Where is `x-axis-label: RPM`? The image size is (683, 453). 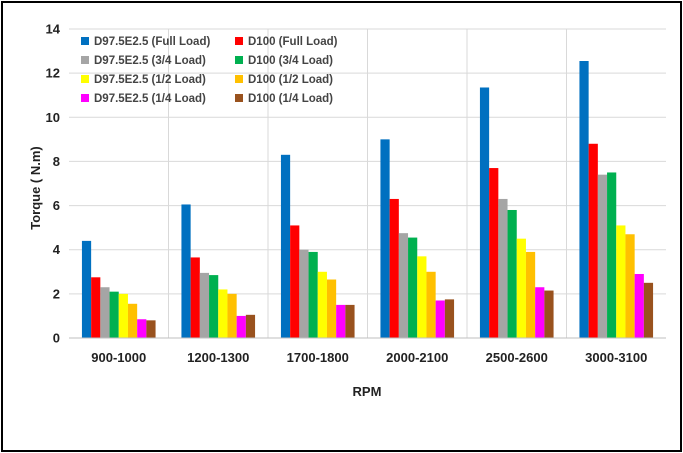
x-axis-label: RPM is located at coordinates (367, 391).